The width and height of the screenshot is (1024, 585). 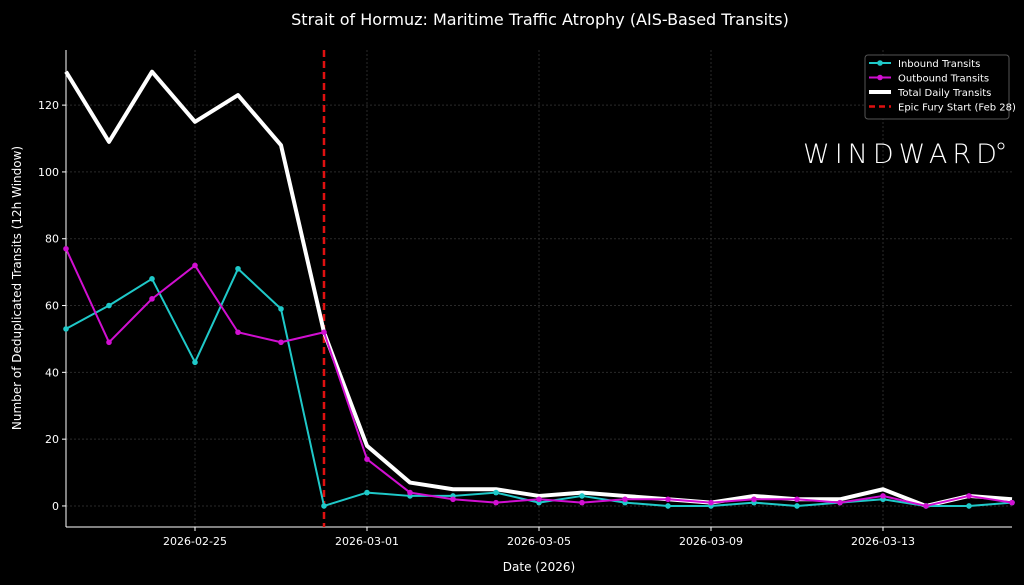 What do you see at coordinates (883, 541) in the screenshot?
I see `x-tick-label: 2026-03-13` at bounding box center [883, 541].